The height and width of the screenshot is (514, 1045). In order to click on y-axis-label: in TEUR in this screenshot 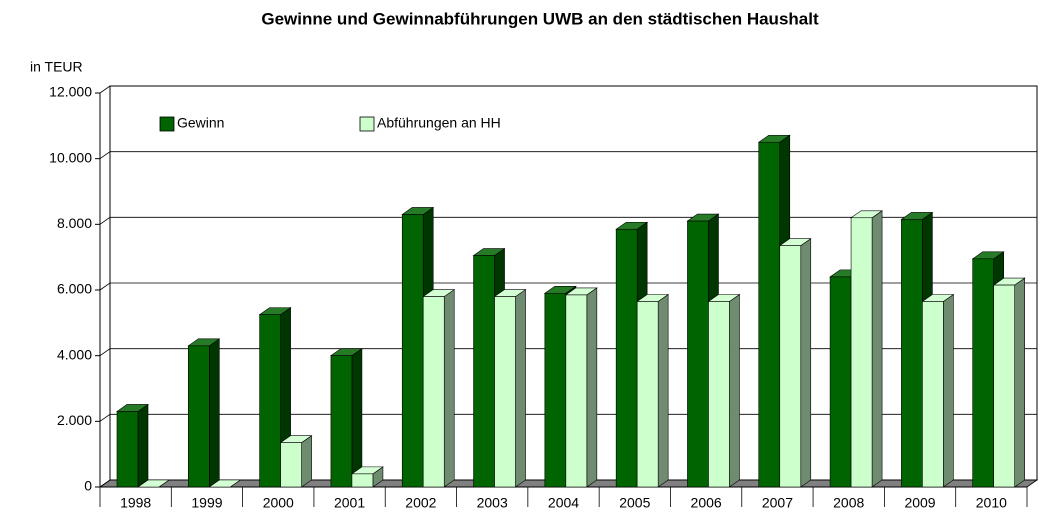, I will do `click(56, 67)`.